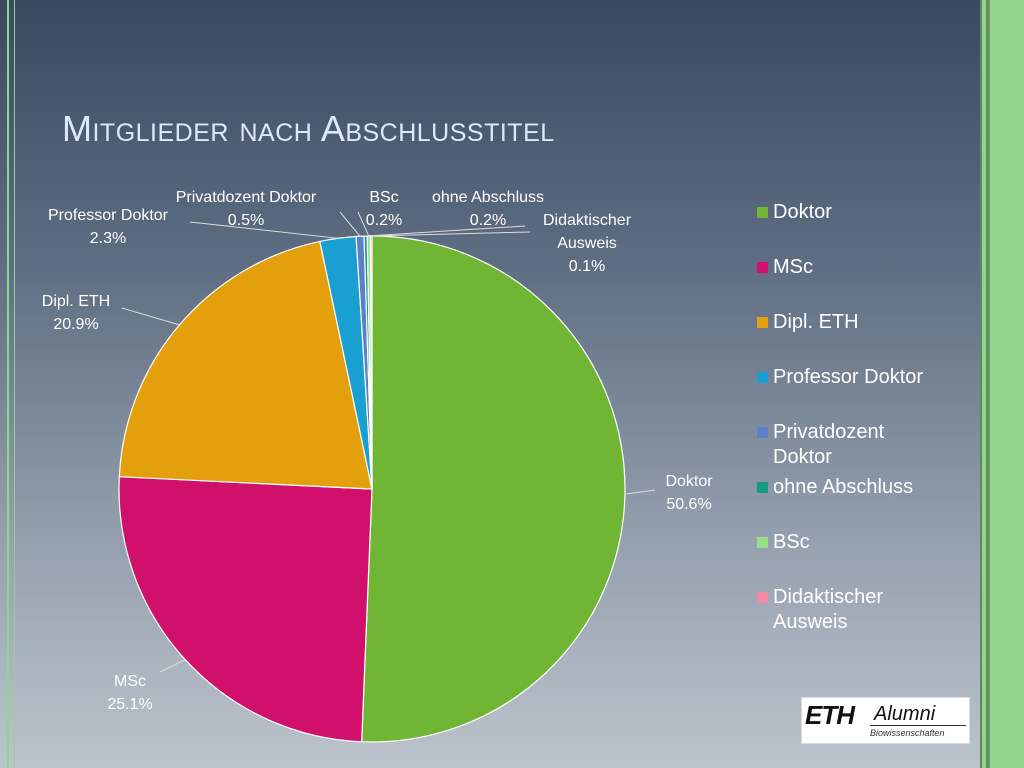 The height and width of the screenshot is (768, 1024). What do you see at coordinates (1002, 384) in the screenshot?
I see `slide-border-right` at bounding box center [1002, 384].